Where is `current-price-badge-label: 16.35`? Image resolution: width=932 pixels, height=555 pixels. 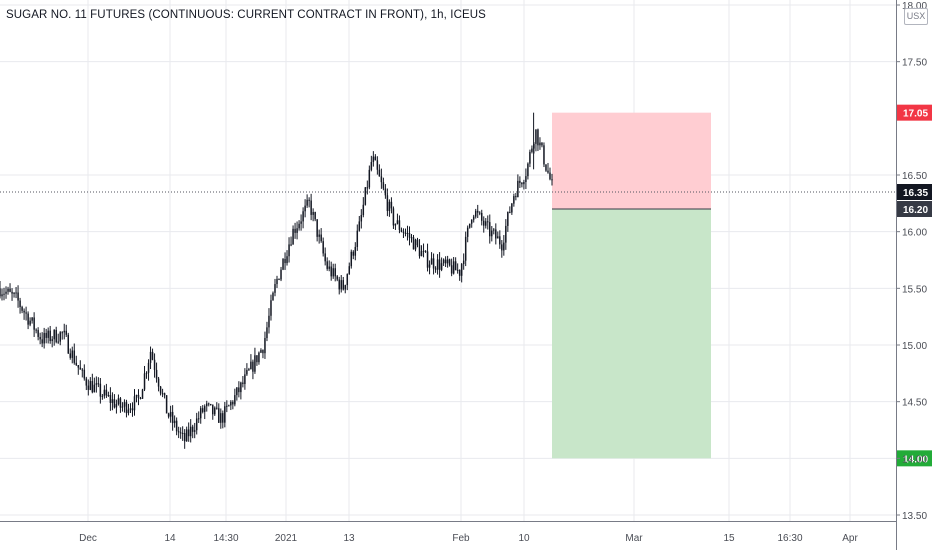
current-price-badge-label: 16.35 is located at coordinates (915, 193).